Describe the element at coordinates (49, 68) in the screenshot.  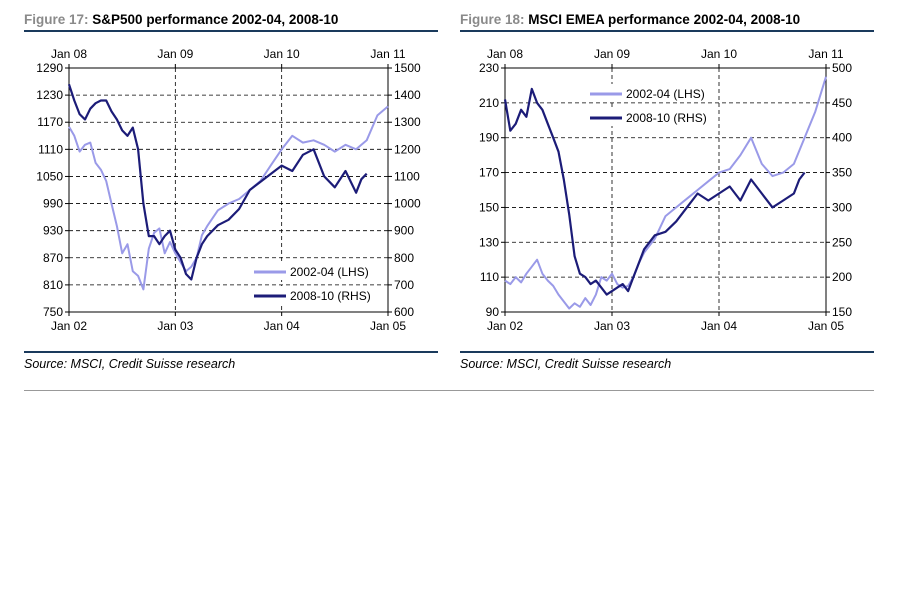
I see `y-left-tick-label: 1290` at that location.